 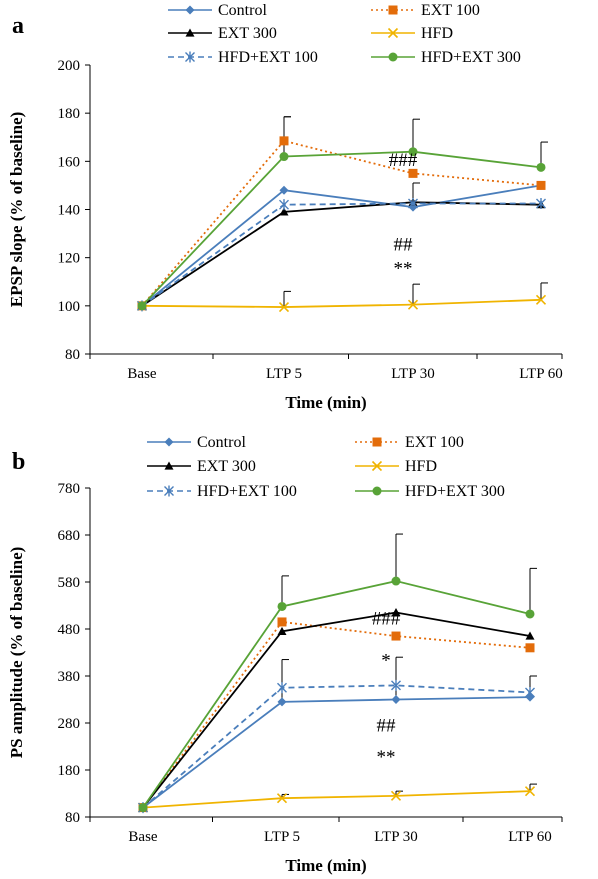 I want to click on y-tick-label: 100, so click(x=69, y=307).